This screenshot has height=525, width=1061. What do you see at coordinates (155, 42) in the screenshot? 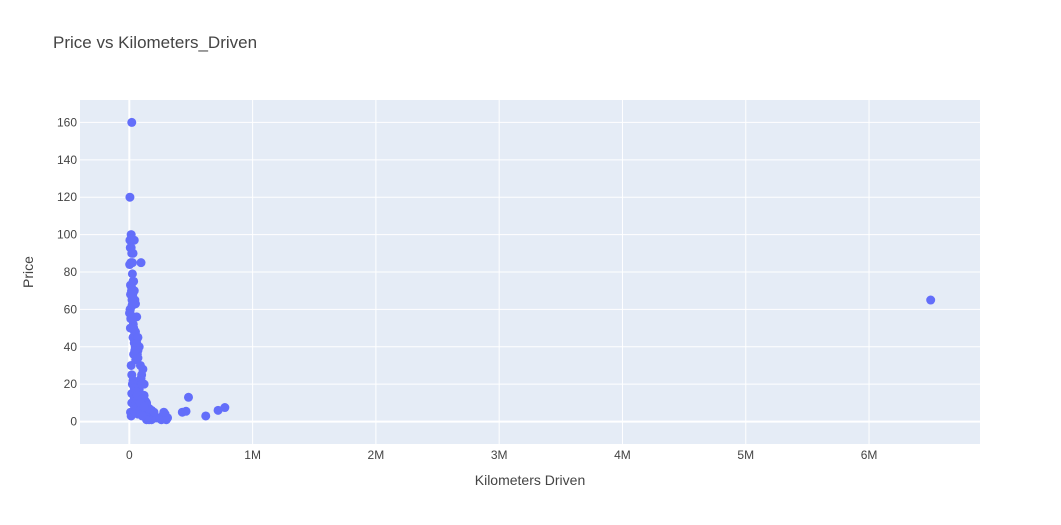
I see `chart-title: Price vs Kilometers_Driven` at bounding box center [155, 42].